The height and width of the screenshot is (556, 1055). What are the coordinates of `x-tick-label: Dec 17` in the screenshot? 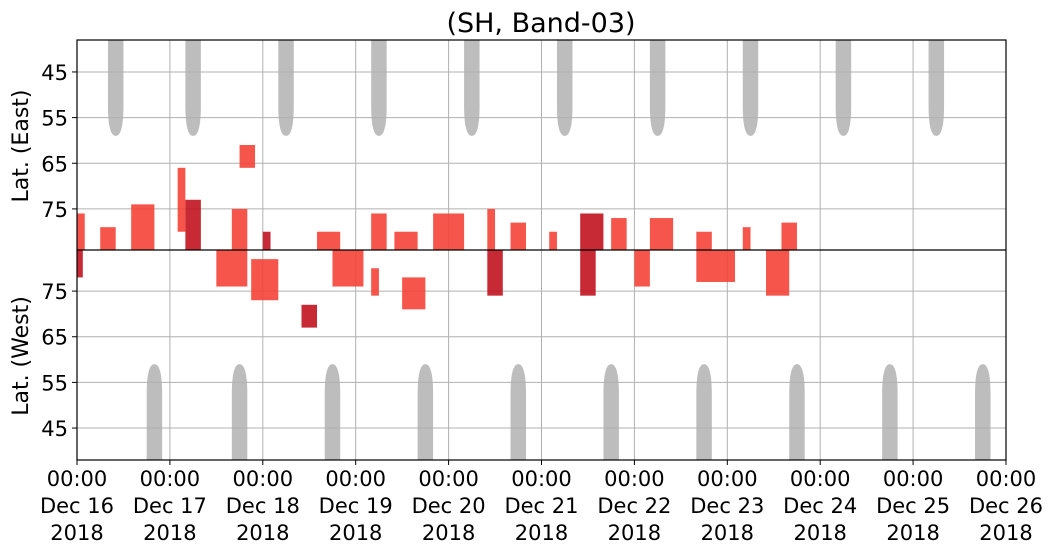 It's located at (170, 506).